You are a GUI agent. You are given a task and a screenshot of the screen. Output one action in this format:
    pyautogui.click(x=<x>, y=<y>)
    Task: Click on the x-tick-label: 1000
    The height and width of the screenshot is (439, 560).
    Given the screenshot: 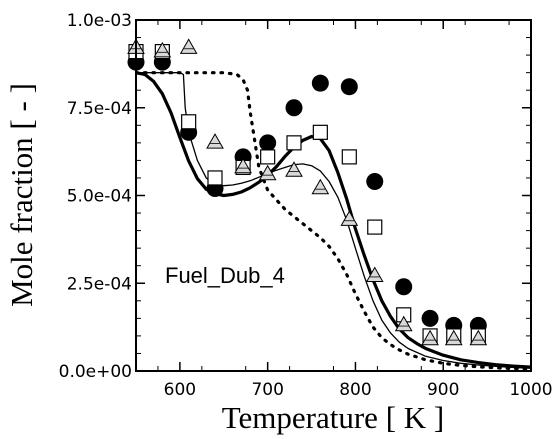 What is the action you would take?
    pyautogui.click(x=530, y=390)
    